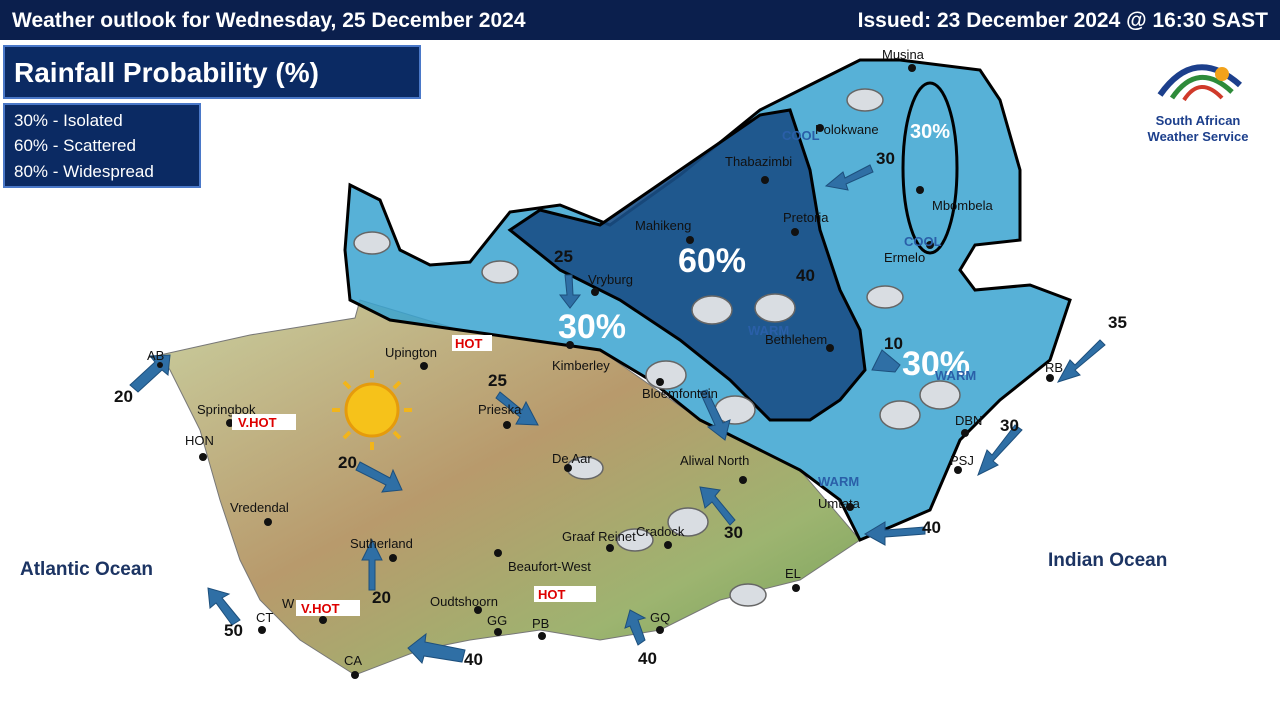 This screenshot has height=720, width=1280. What do you see at coordinates (540, 623) in the screenshot?
I see `city-label: PB` at bounding box center [540, 623].